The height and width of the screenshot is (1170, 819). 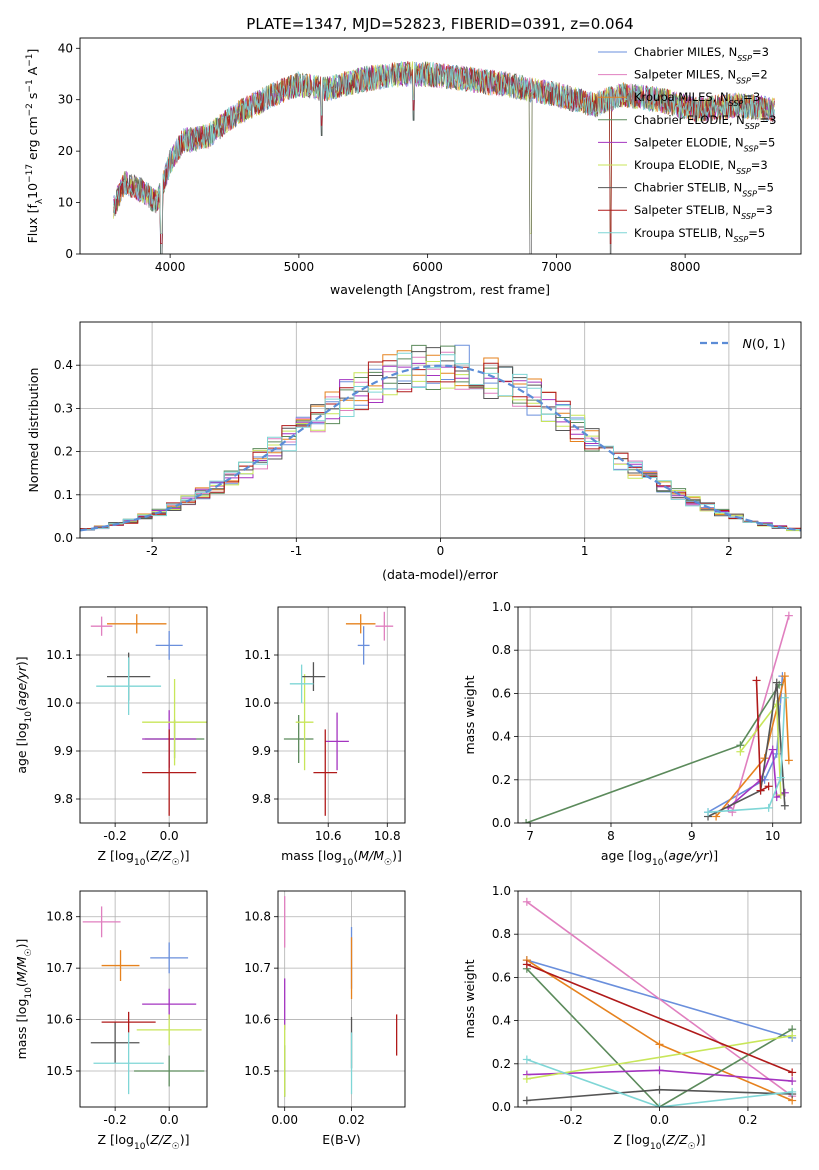 I want to click on y-tick-label: 30, so click(x=65, y=100).